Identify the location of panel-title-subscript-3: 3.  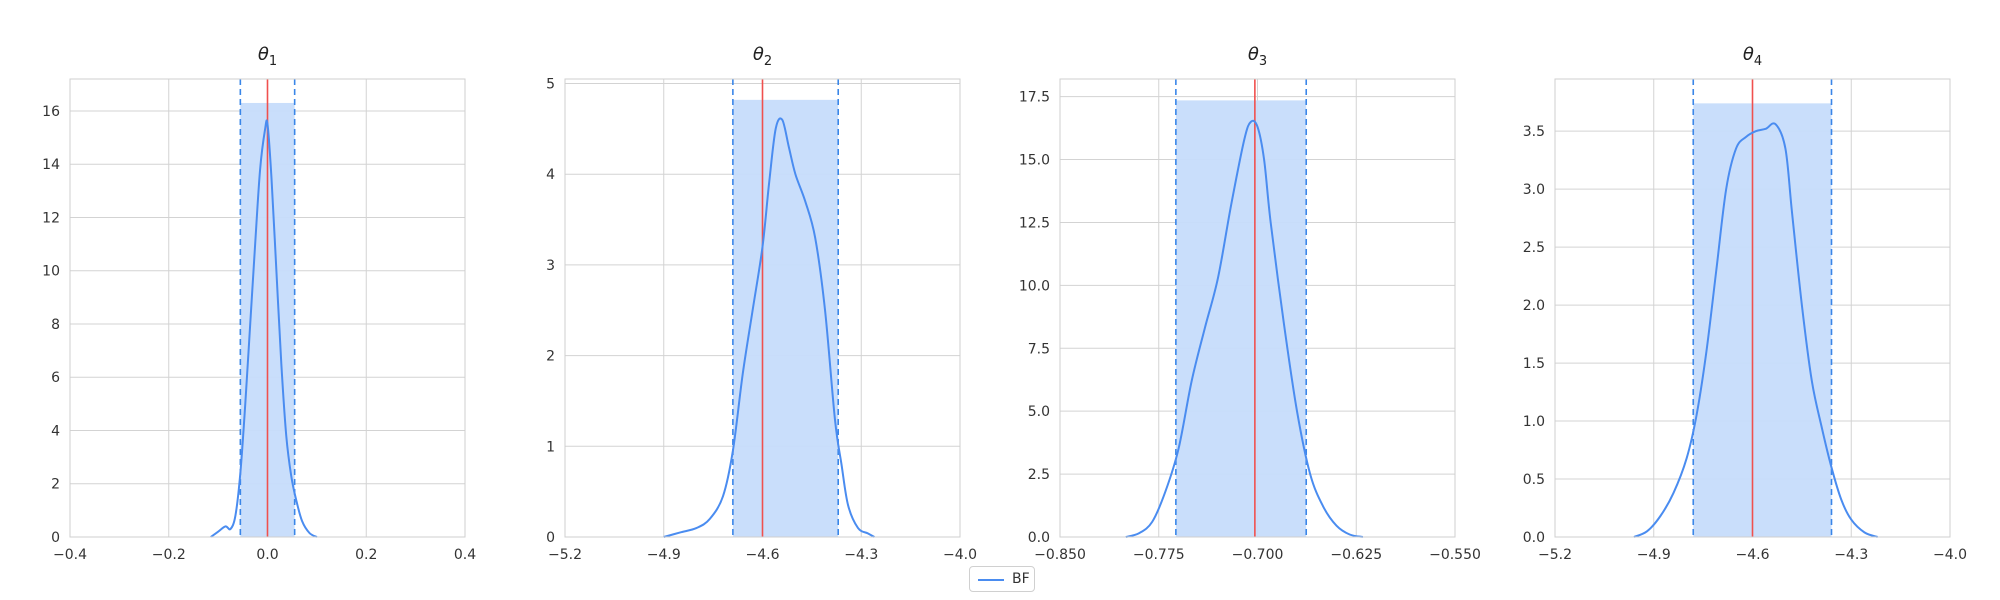
(1263, 61).